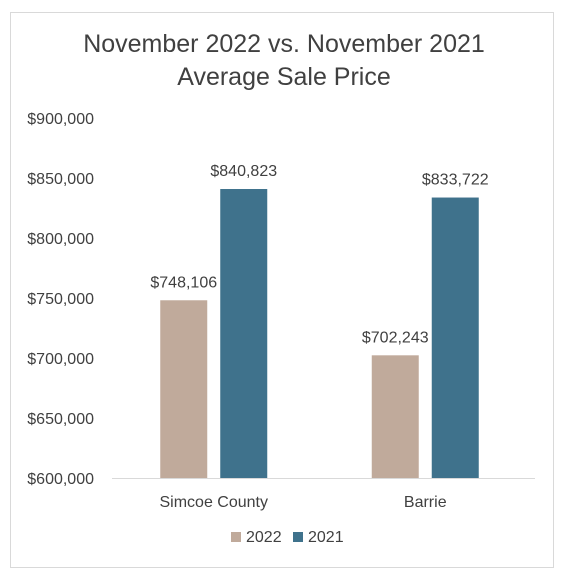 This screenshot has width=564, height=578. I want to click on legend: 2022 2021, so click(287, 537).